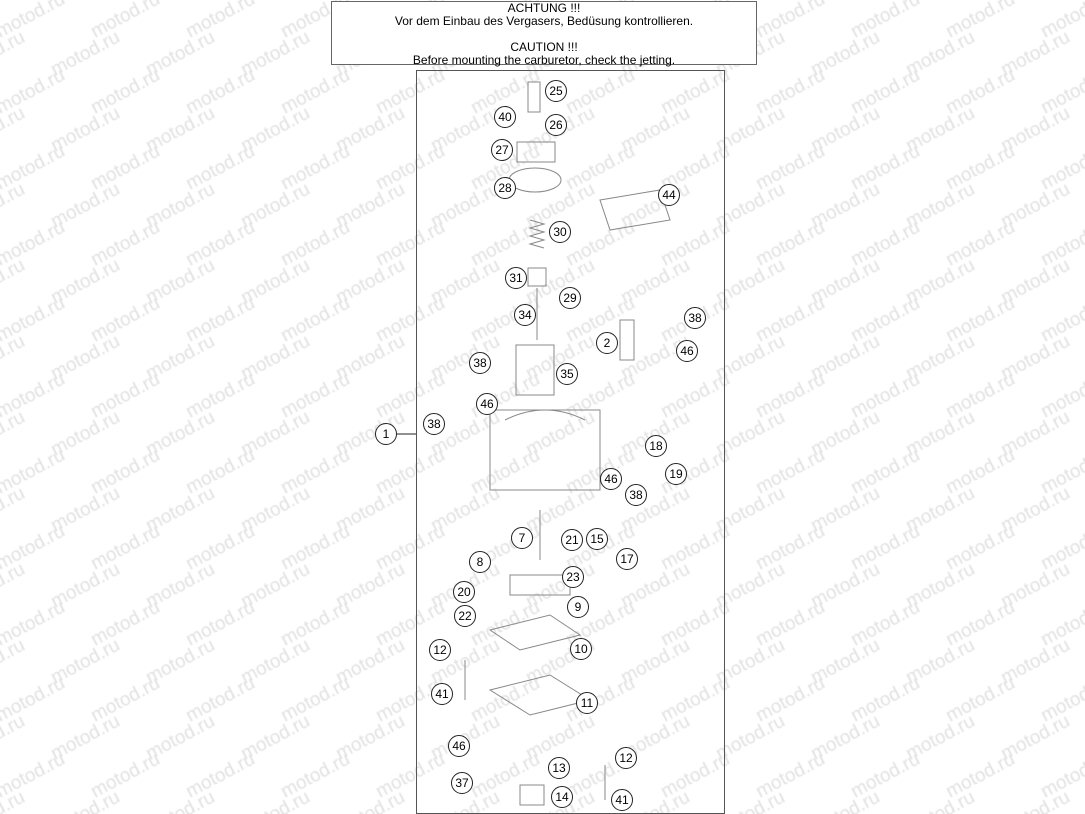 Image resolution: width=1085 pixels, height=814 pixels. Describe the element at coordinates (540, 585) in the screenshot. I see `part-float` at that location.